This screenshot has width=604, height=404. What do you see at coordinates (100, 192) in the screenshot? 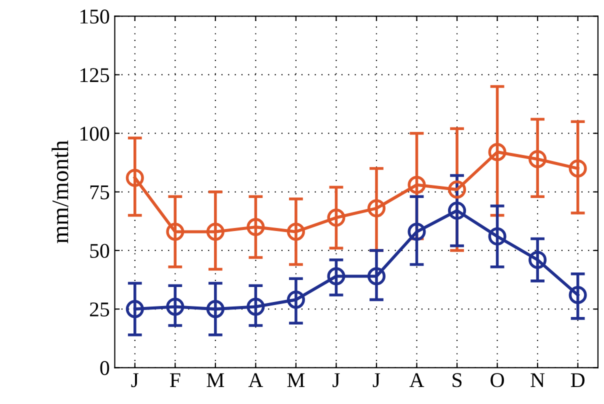
I see `y-tick-label: 75` at bounding box center [100, 192].